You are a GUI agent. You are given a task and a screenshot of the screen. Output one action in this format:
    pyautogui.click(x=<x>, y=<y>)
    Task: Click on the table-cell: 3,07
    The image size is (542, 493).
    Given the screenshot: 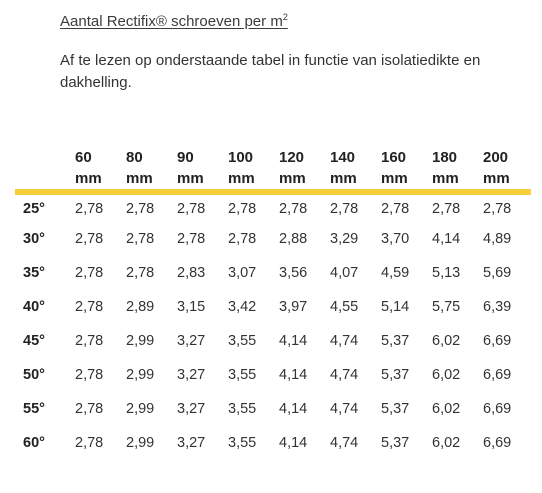 What is the action you would take?
    pyautogui.click(x=242, y=273)
    